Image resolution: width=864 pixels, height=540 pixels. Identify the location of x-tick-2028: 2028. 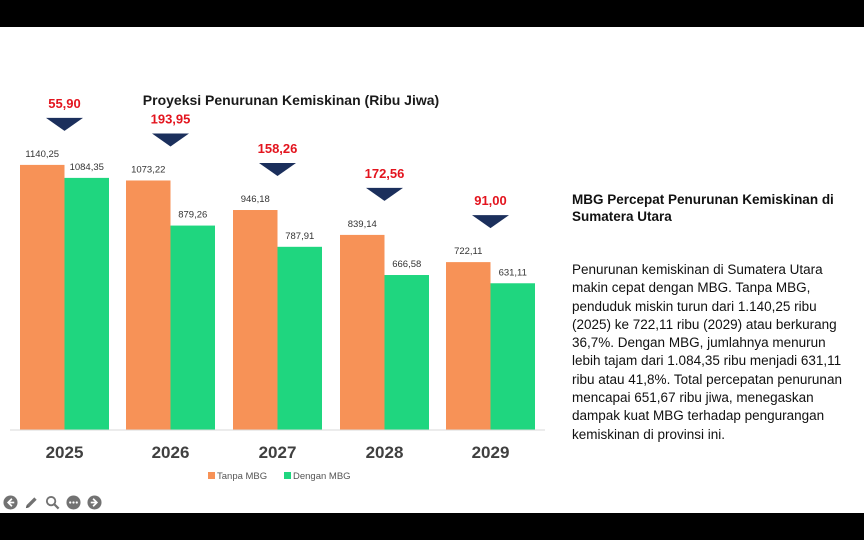
(385, 452).